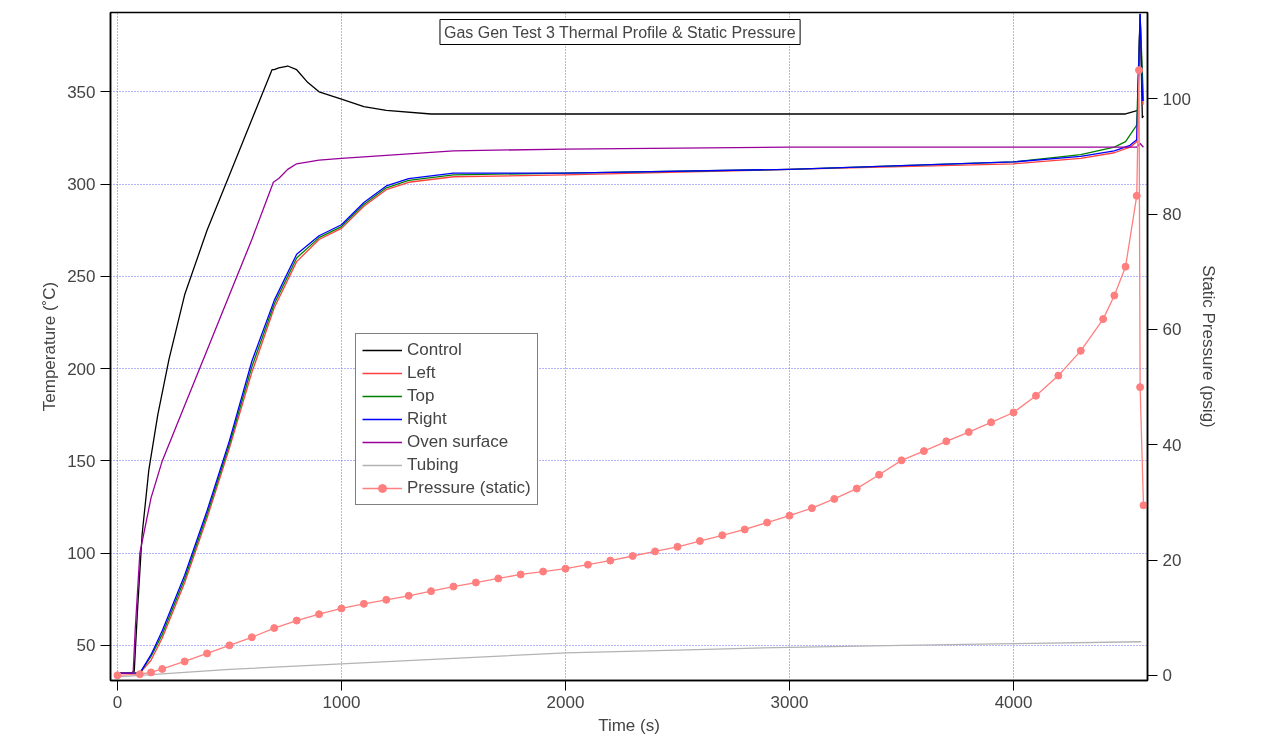  I want to click on y2-tick-label: 80, so click(1172, 215).